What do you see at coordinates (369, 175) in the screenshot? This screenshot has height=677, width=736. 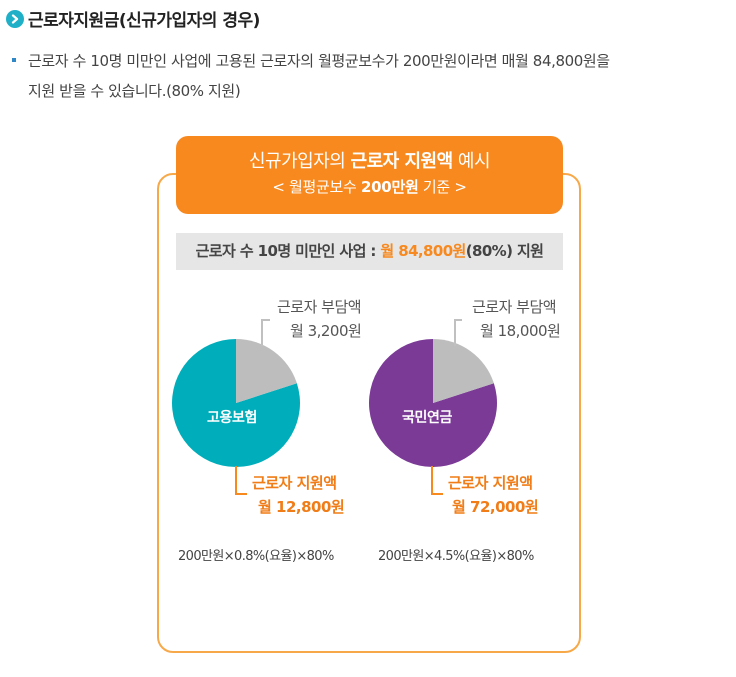 I see `example-banner: 신규가입자의 근로자 지원액 예시 < 월평균보수 200만원 기준 >` at bounding box center [369, 175].